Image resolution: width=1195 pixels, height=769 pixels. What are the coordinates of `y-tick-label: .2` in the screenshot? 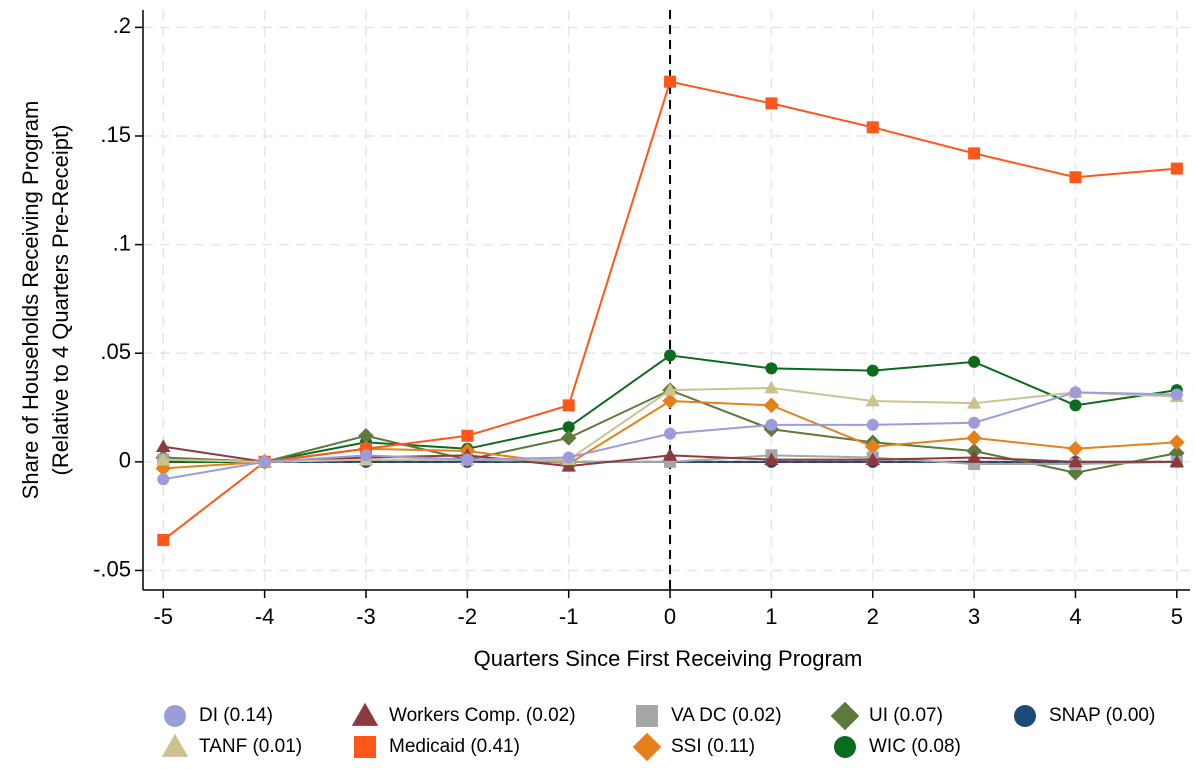 It's located at (122, 25).